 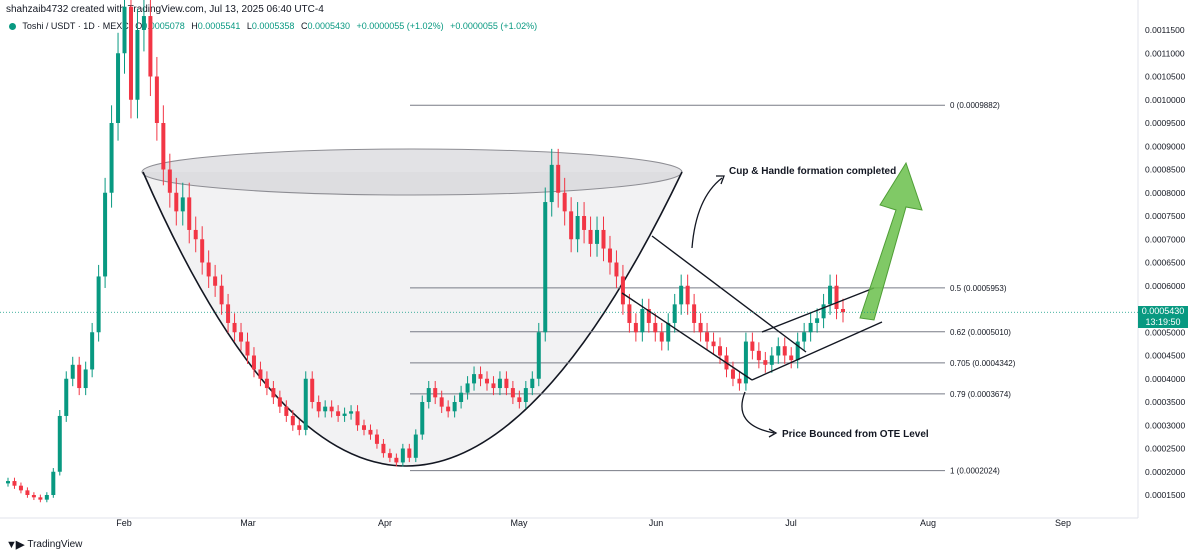 What do you see at coordinates (248, 523) in the screenshot?
I see `time-tick-label: Mar` at bounding box center [248, 523].